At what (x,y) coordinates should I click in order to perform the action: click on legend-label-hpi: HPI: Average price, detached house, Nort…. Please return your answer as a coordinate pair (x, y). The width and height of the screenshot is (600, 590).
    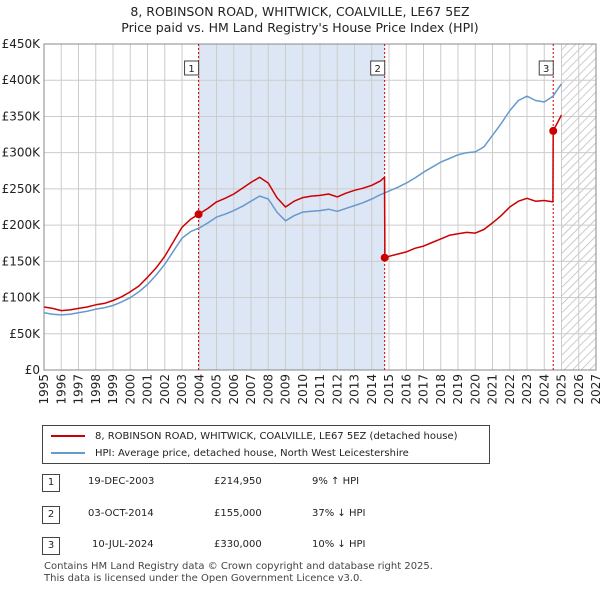
    Looking at the image, I should click on (252, 453).